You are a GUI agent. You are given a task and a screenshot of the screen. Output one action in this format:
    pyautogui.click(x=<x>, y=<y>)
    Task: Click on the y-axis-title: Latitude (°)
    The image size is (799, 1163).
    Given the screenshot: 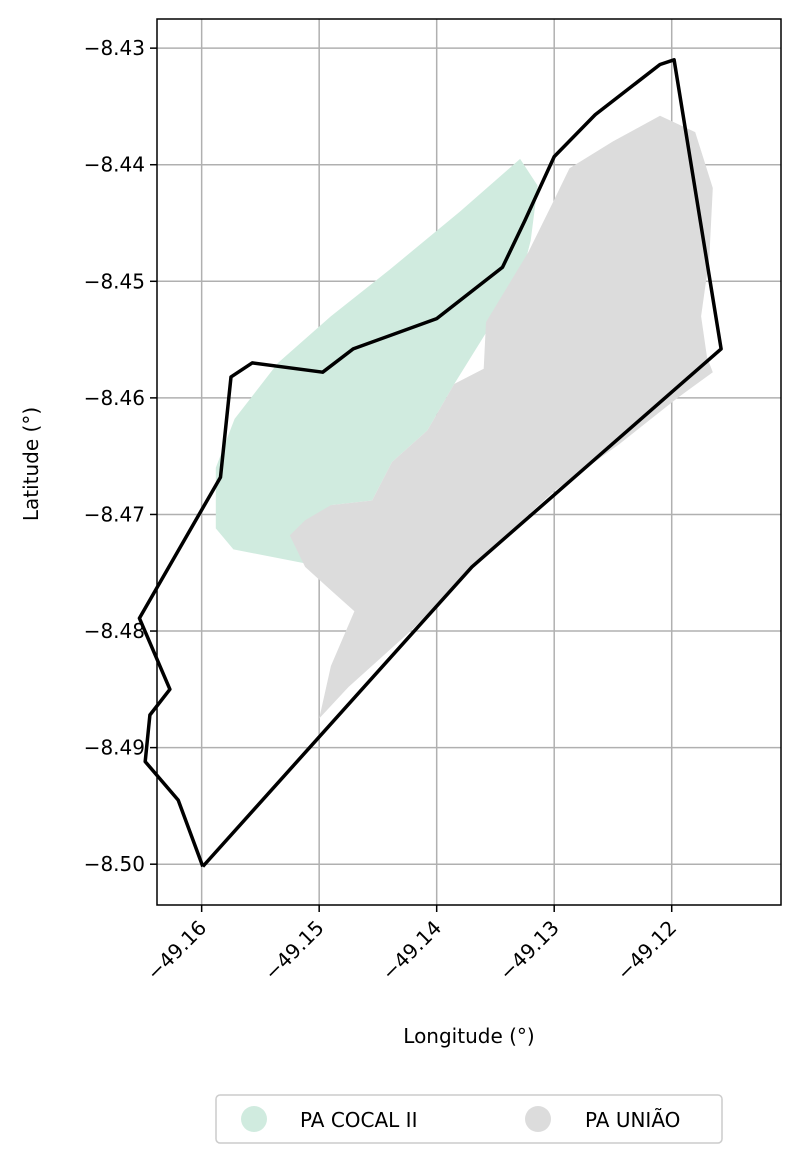 What is the action you would take?
    pyautogui.click(x=31, y=464)
    